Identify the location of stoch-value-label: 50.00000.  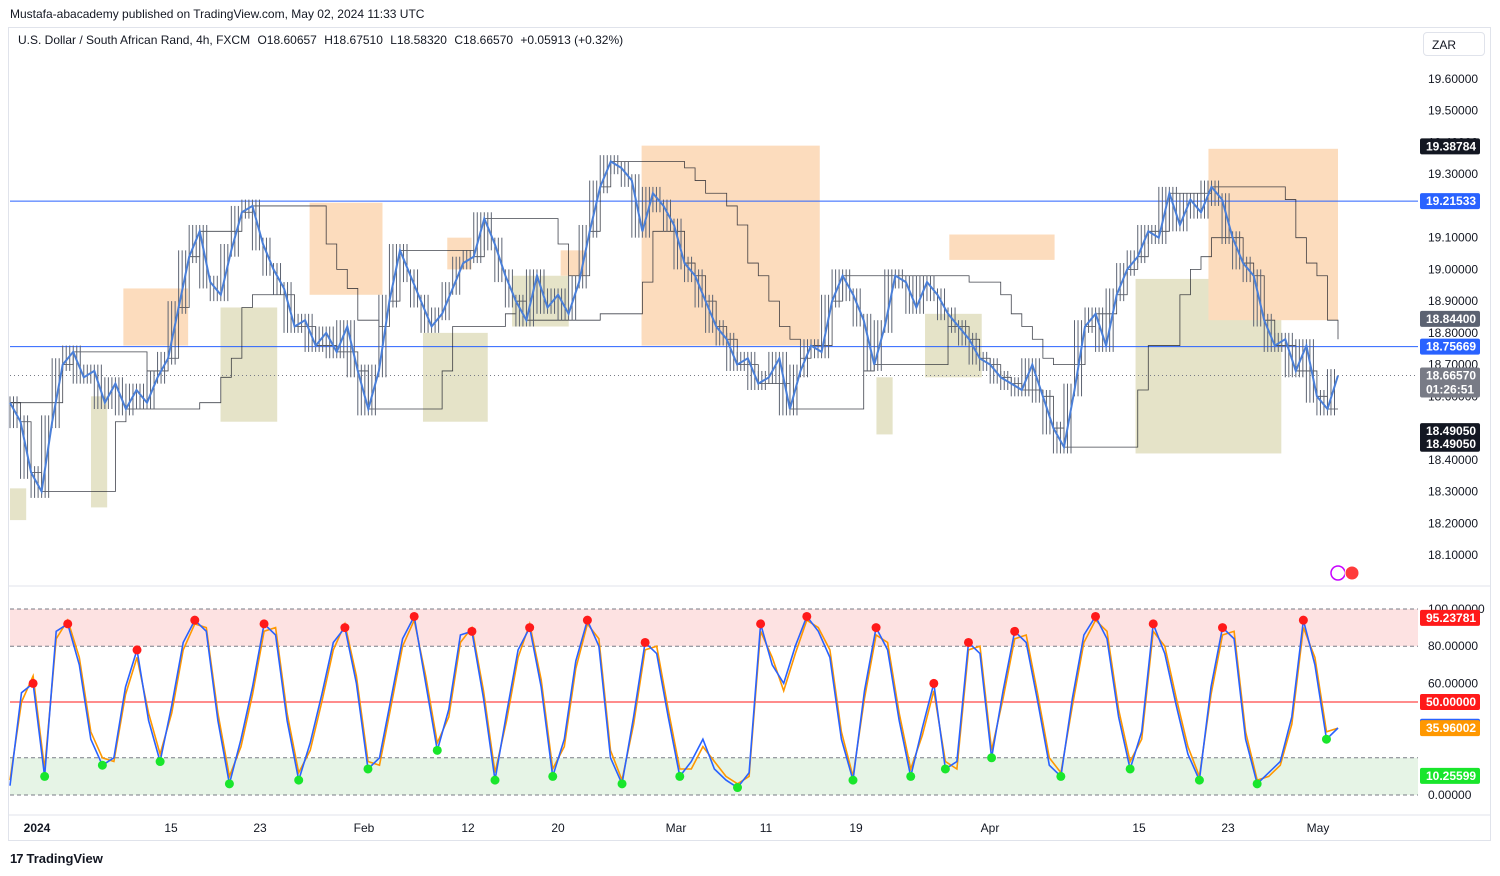
(1451, 702).